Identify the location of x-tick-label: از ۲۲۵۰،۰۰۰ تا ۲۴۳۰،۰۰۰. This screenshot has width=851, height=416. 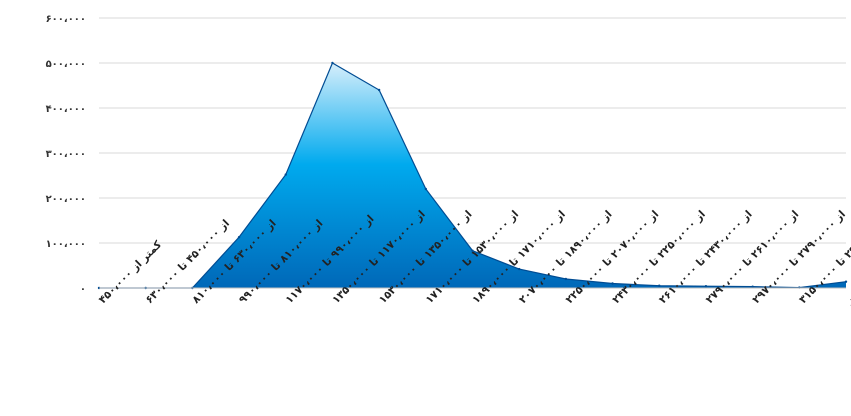
(659, 257).